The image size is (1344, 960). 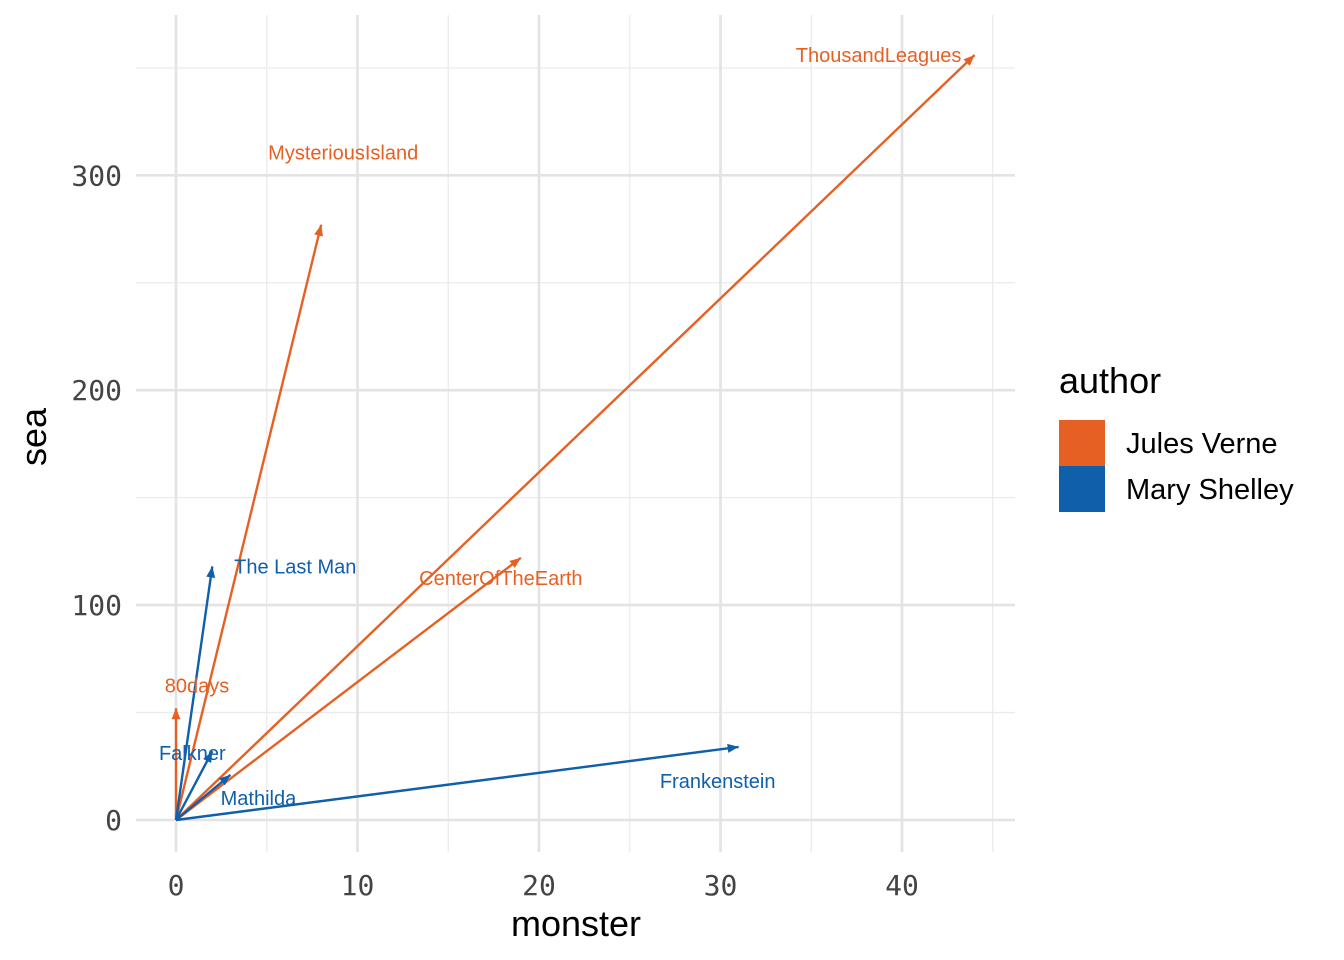 What do you see at coordinates (576, 923) in the screenshot?
I see `x-axis-title: monster` at bounding box center [576, 923].